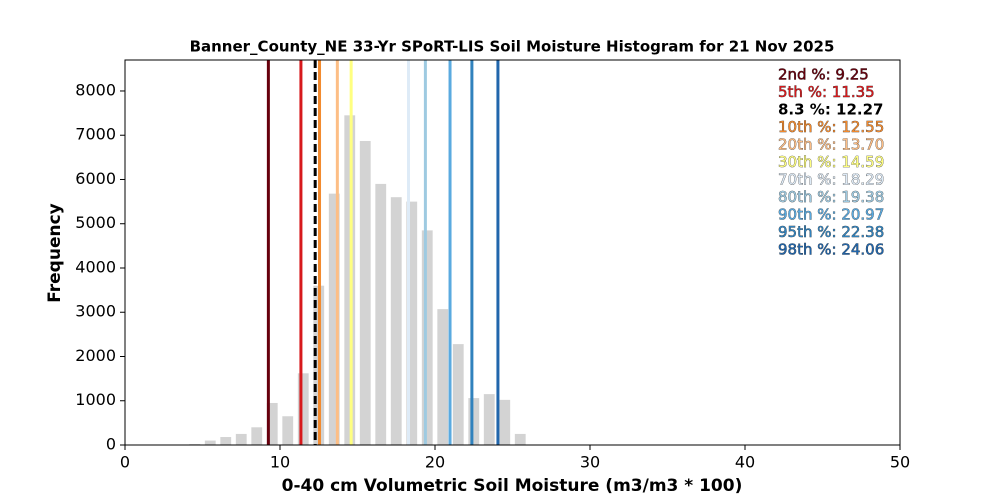 The image size is (1000, 500). Describe the element at coordinates (831, 197) in the screenshot. I see `legend-label: 80th %: 19.38` at that location.